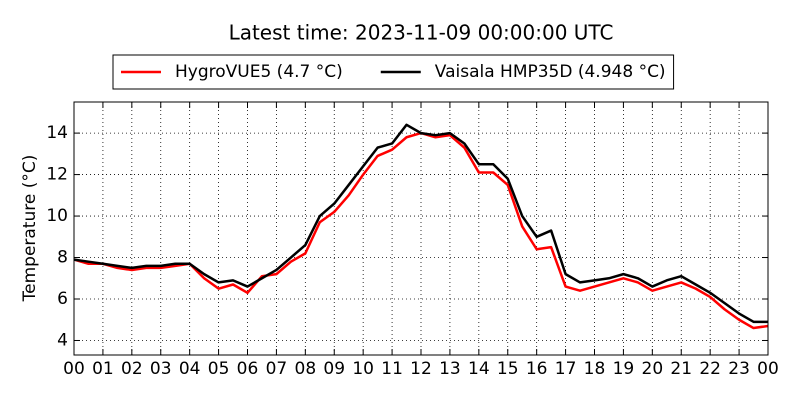  What do you see at coordinates (62, 340) in the screenshot?
I see `y-tick-label: 4` at bounding box center [62, 340].